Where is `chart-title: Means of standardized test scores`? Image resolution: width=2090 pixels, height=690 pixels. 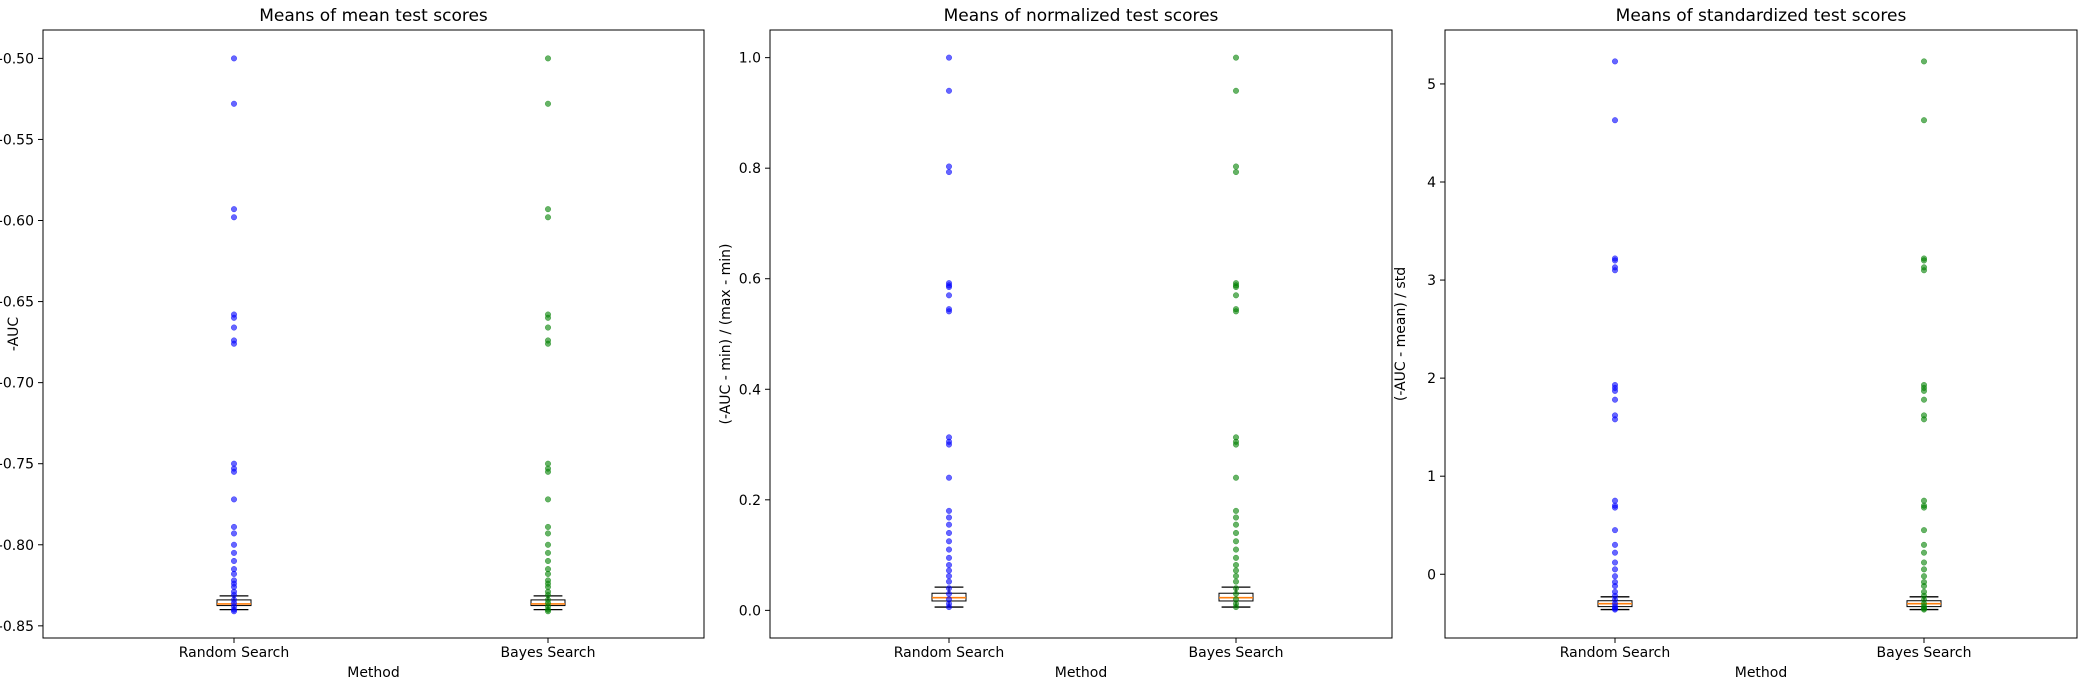 chart-title: Means of standardized test scores is located at coordinates (1761, 16).